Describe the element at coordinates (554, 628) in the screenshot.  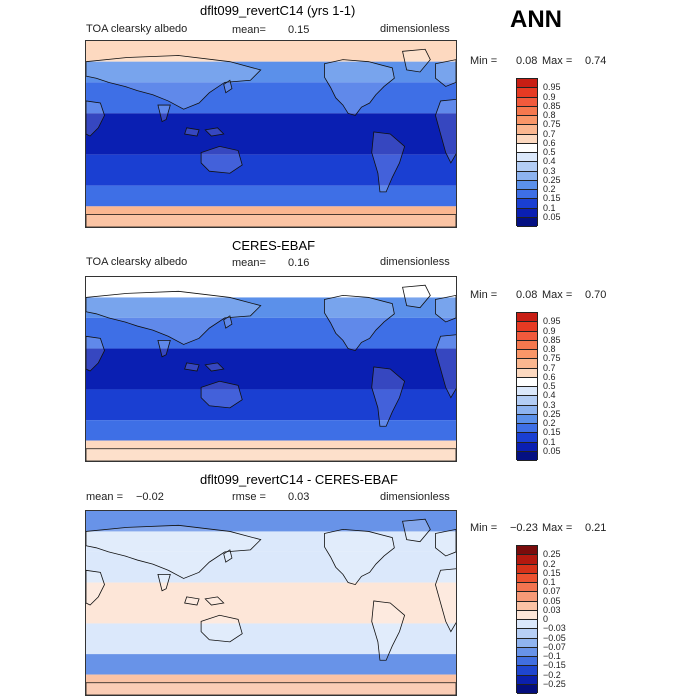
I see `colorbar-tick-label: −0.03` at that location.